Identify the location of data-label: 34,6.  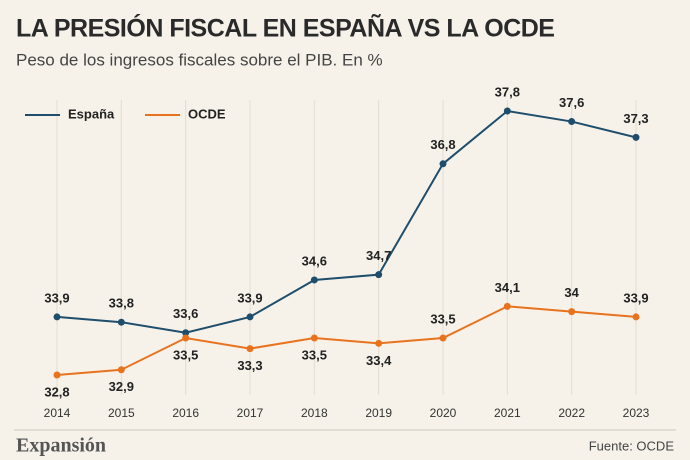
(314, 260).